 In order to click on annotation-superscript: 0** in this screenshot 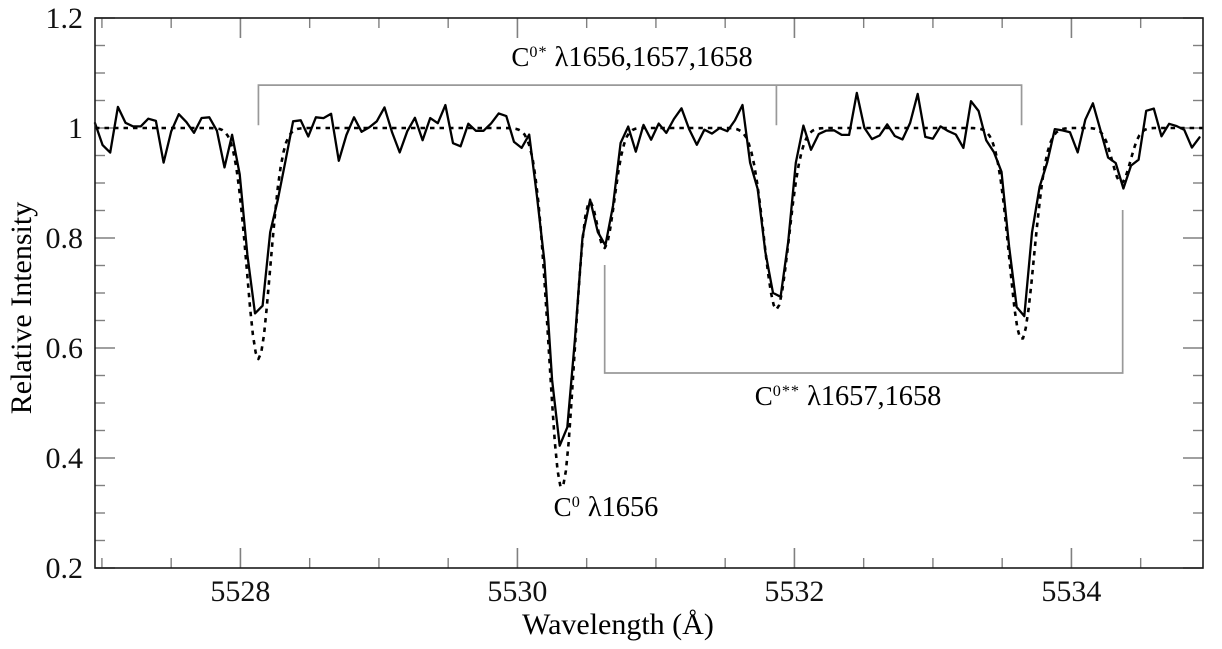, I will do `click(786, 391)`.